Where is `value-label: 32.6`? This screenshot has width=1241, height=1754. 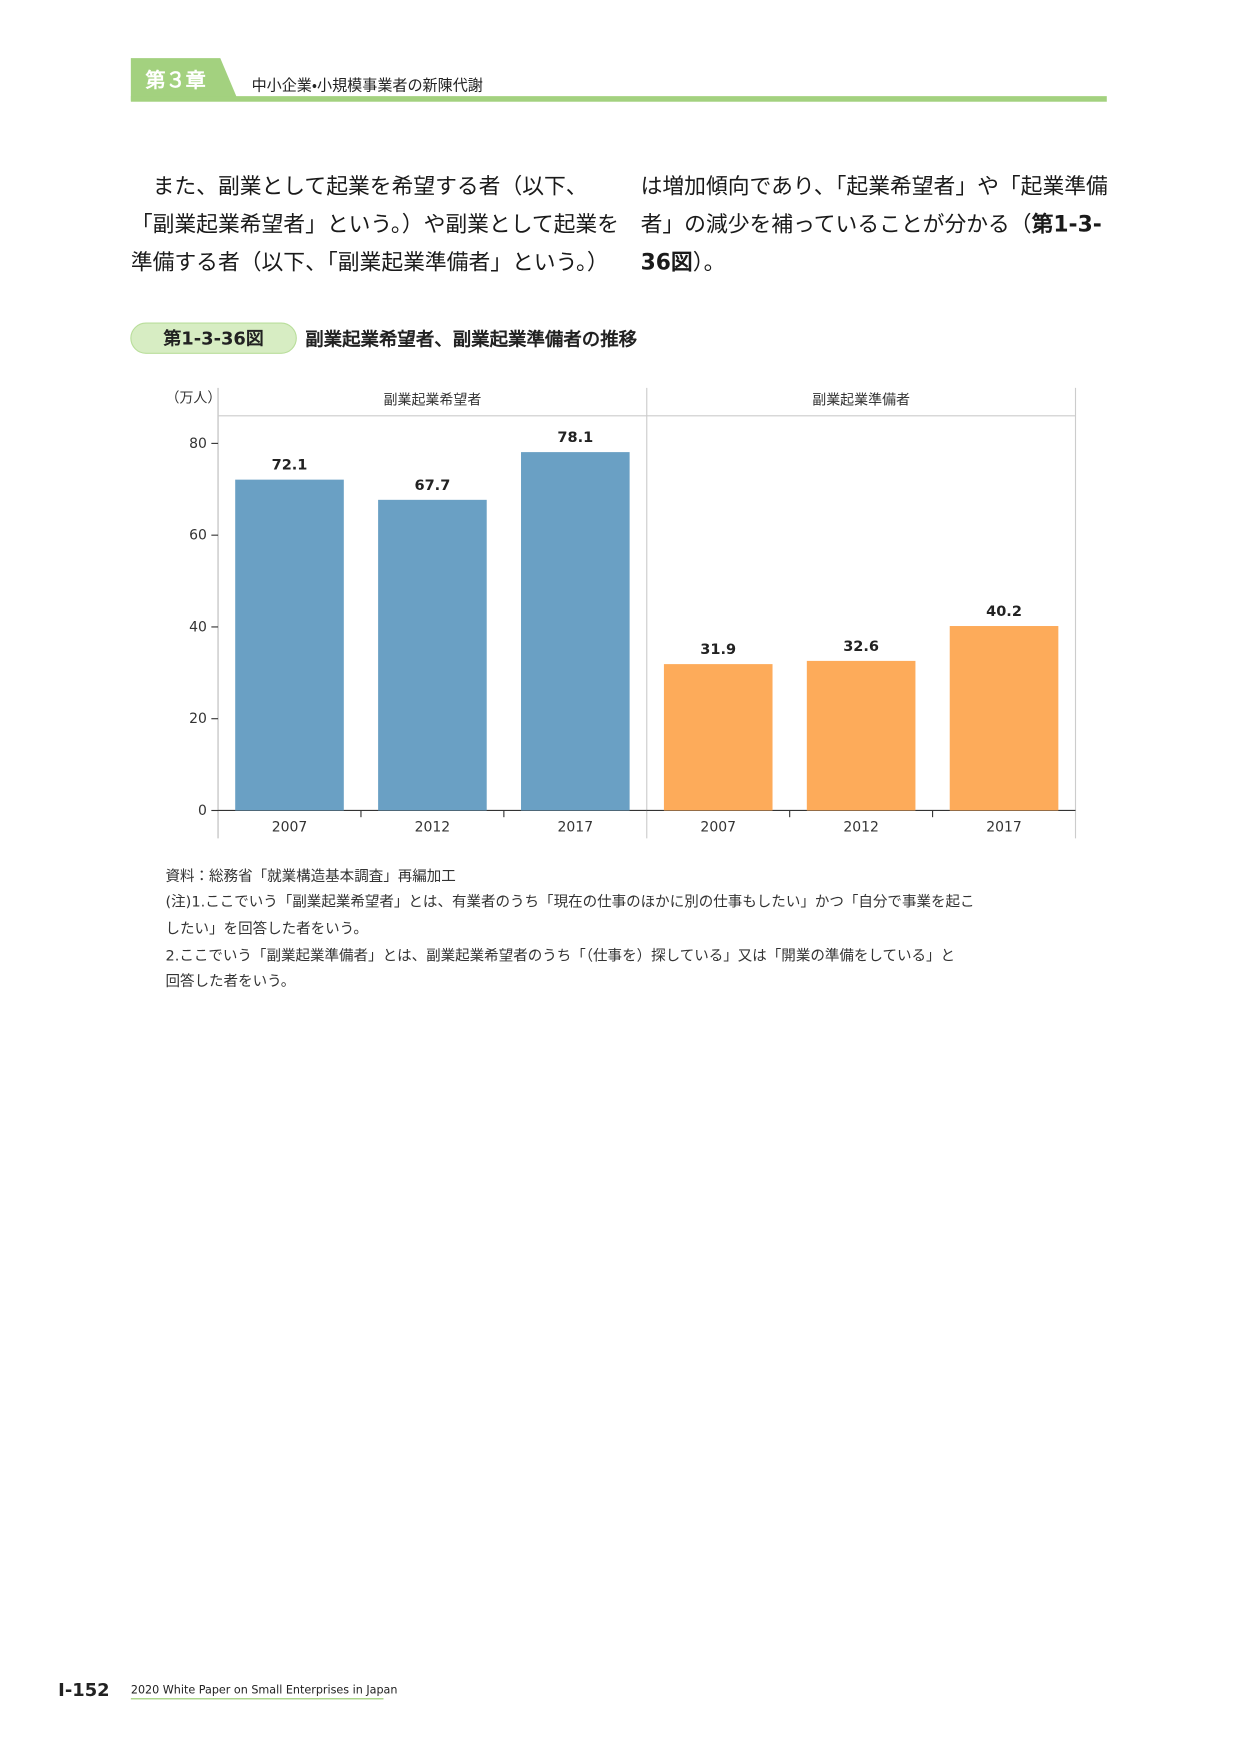 value-label: 32.6 is located at coordinates (861, 647).